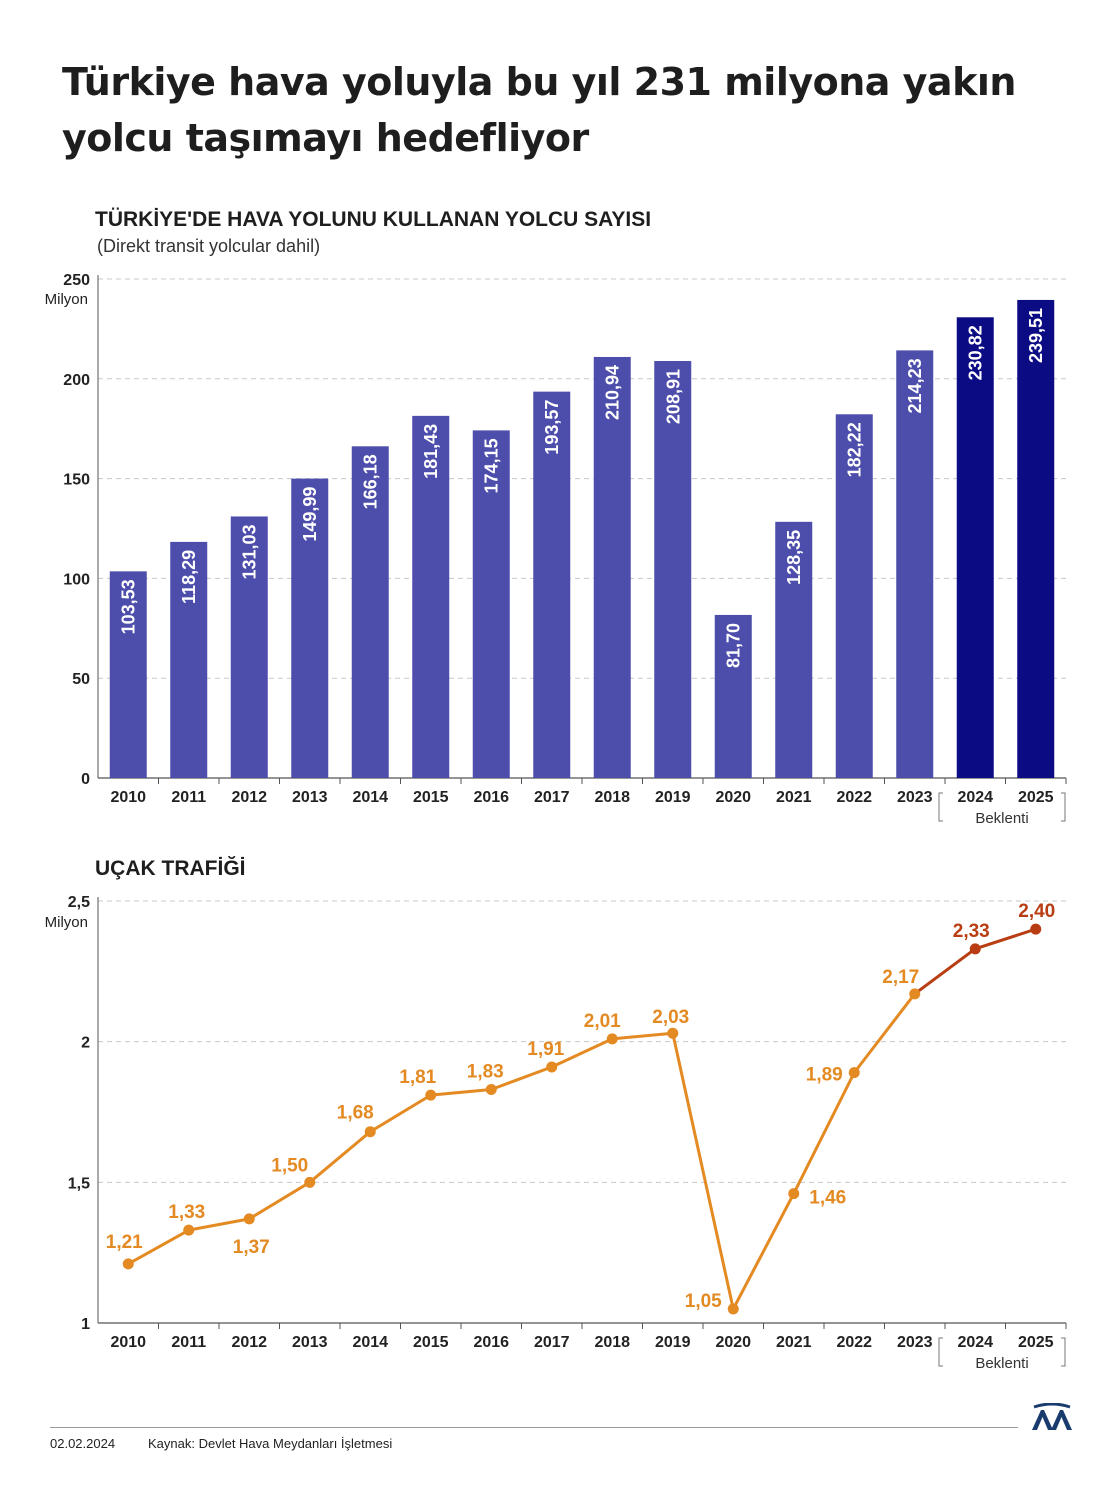 This screenshot has width=1120, height=1494. What do you see at coordinates (124, 1242) in the screenshot?
I see `point-value-label: 1,21` at bounding box center [124, 1242].